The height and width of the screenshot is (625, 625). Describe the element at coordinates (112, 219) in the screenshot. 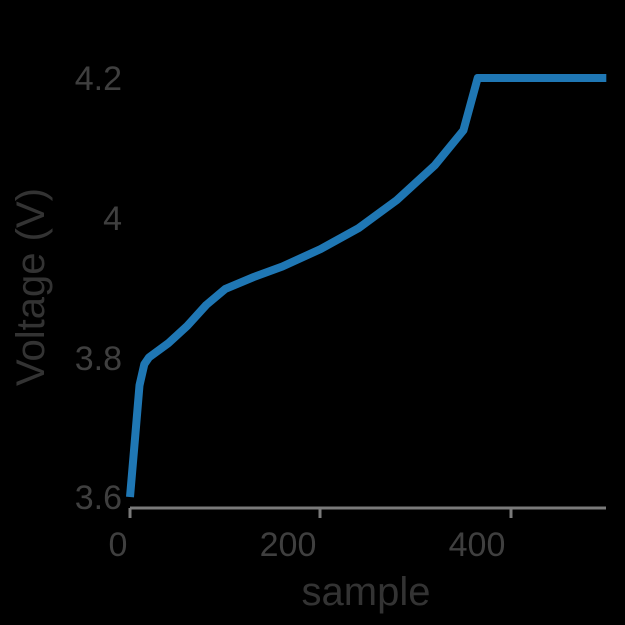

I see `y-tick-label: 4` at that location.